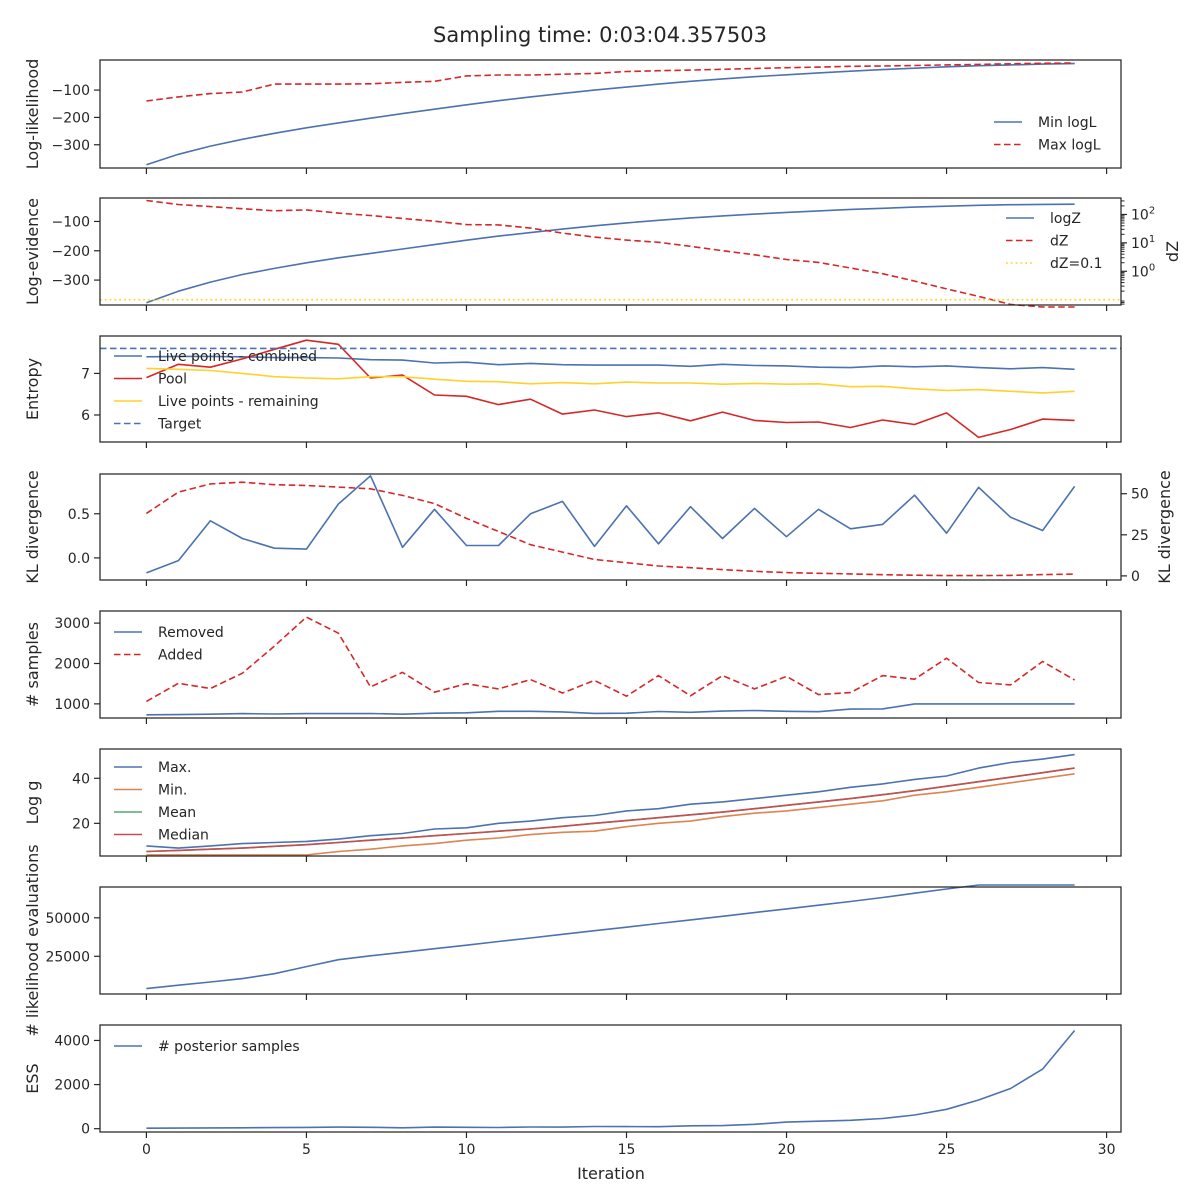  I want to click on logevidence-legend-label: logZ, so click(1065, 219).